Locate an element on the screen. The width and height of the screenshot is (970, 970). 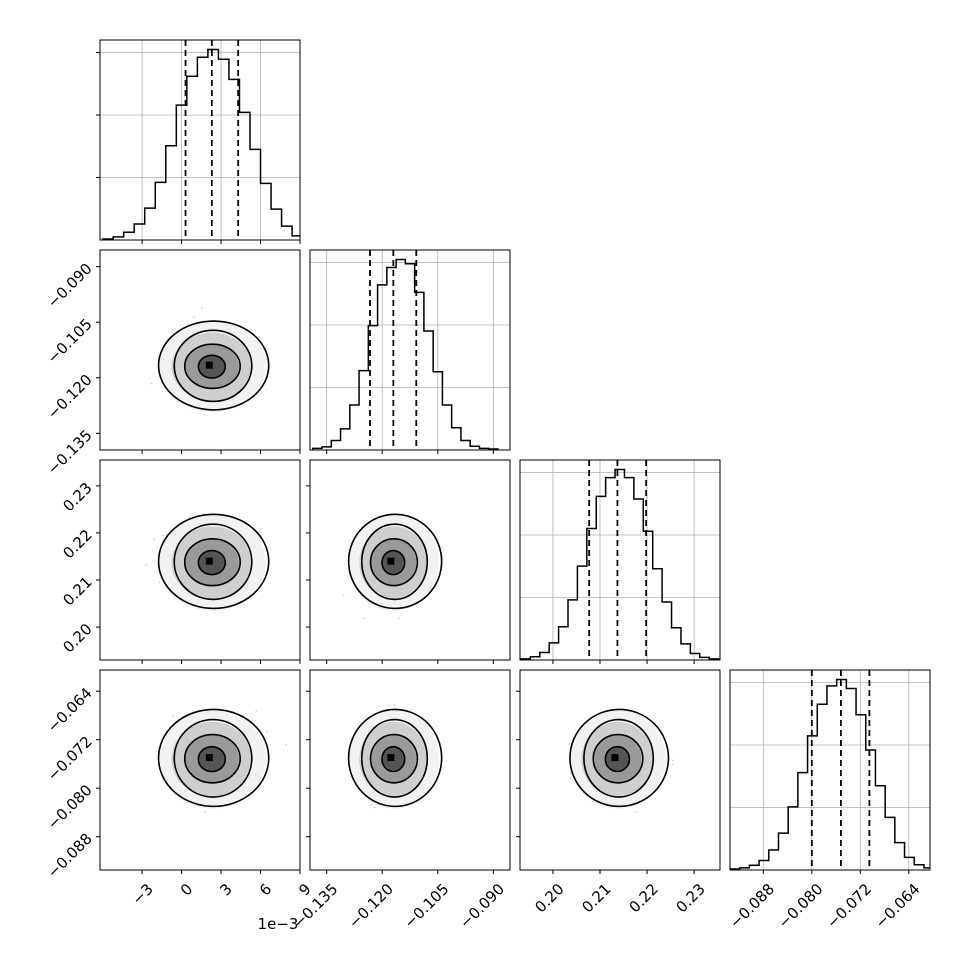
x-tick-label-p2-2: −0.105 is located at coordinates (427, 906).